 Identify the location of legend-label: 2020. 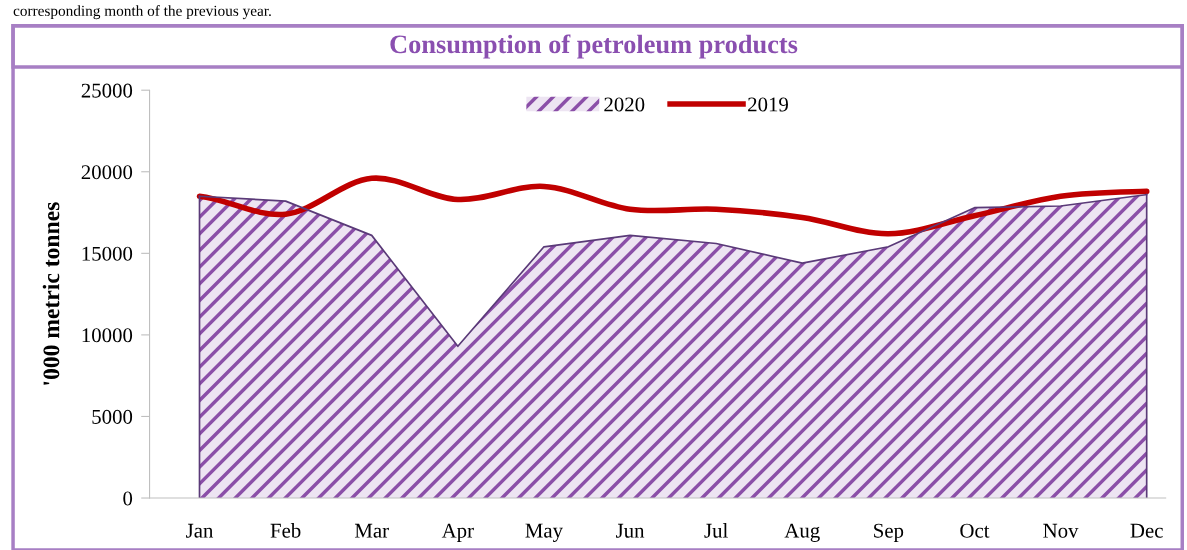
(624, 104).